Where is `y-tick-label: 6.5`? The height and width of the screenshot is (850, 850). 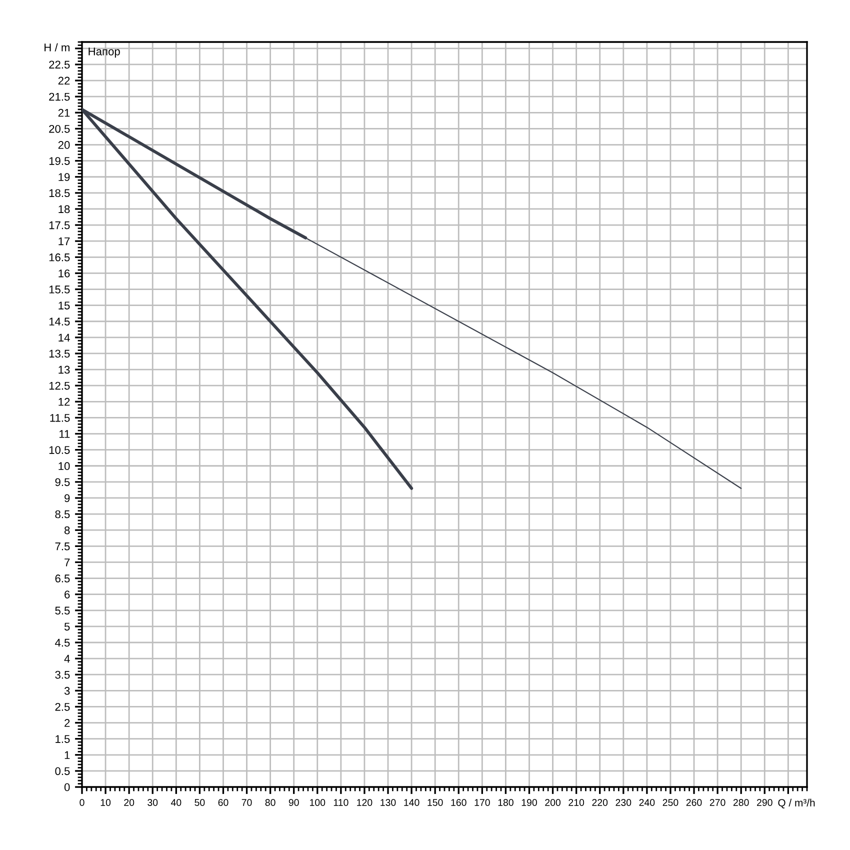 y-tick-label: 6.5 is located at coordinates (62, 578).